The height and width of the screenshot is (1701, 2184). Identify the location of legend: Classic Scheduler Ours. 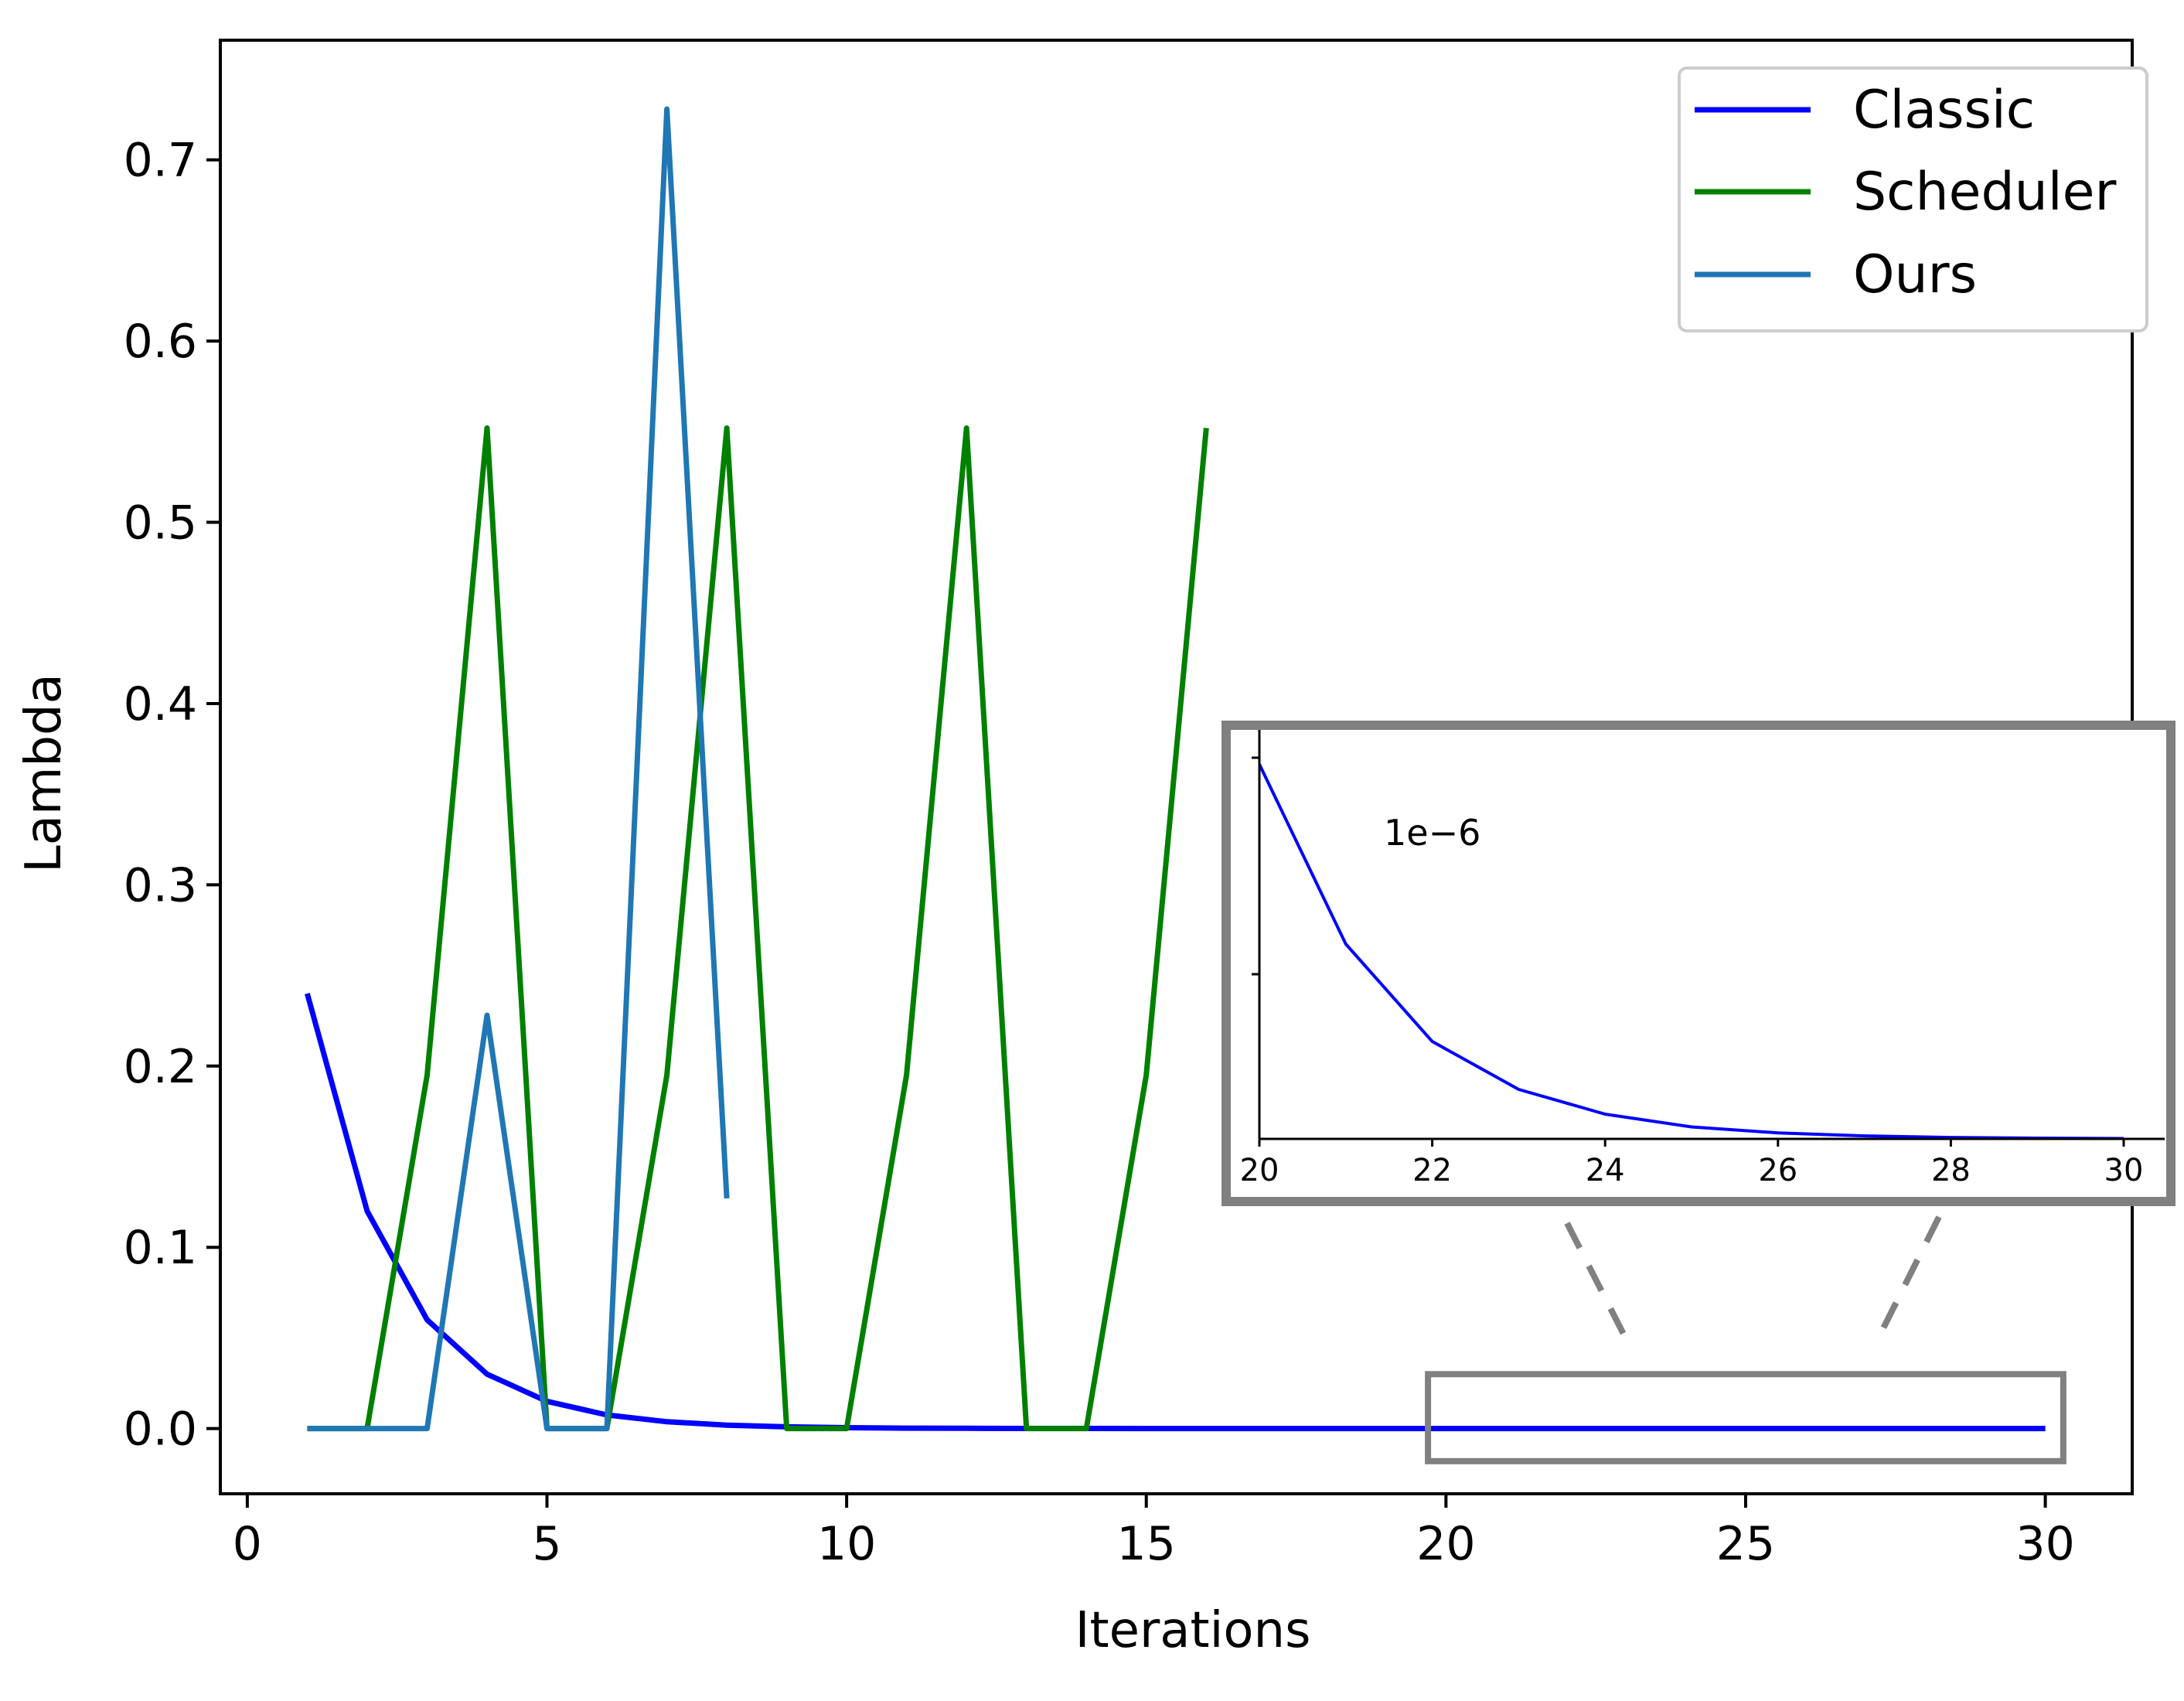
(1913, 199).